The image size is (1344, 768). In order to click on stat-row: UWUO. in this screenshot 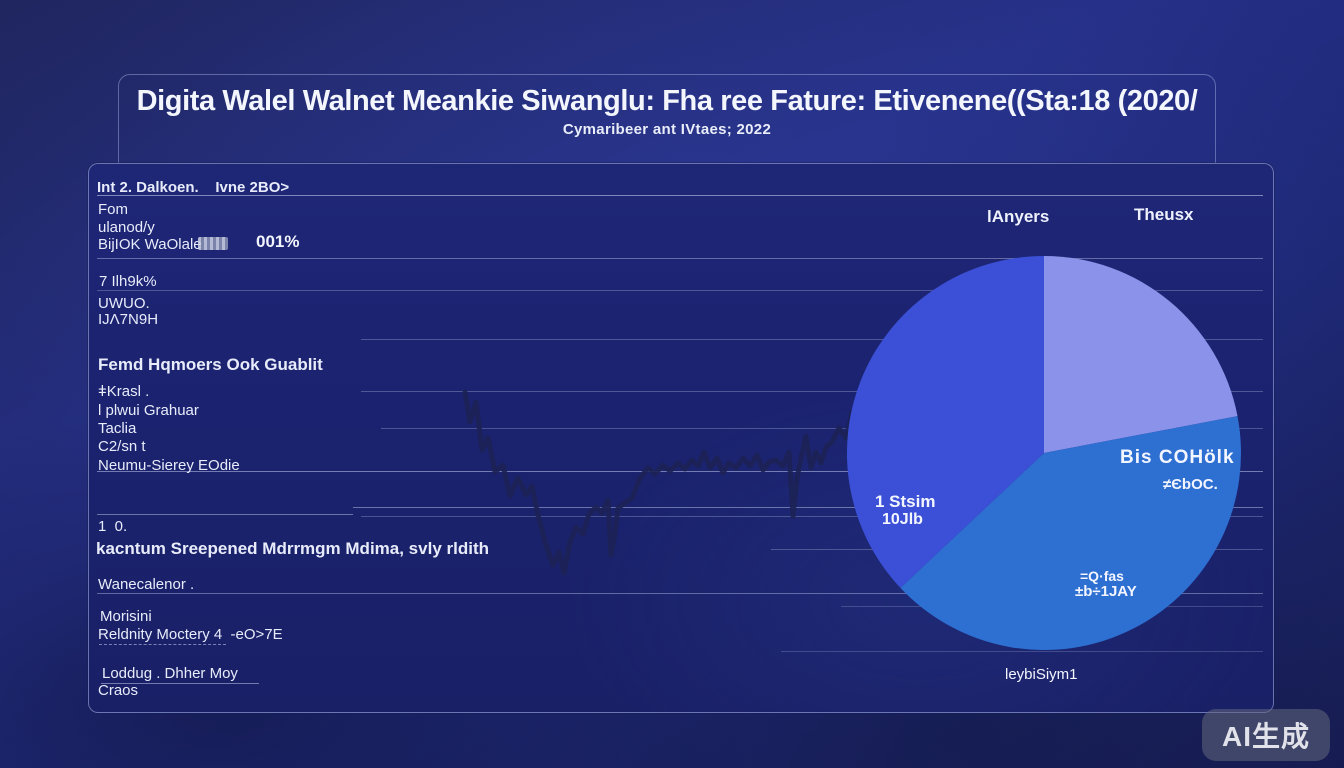, I will do `click(124, 303)`.